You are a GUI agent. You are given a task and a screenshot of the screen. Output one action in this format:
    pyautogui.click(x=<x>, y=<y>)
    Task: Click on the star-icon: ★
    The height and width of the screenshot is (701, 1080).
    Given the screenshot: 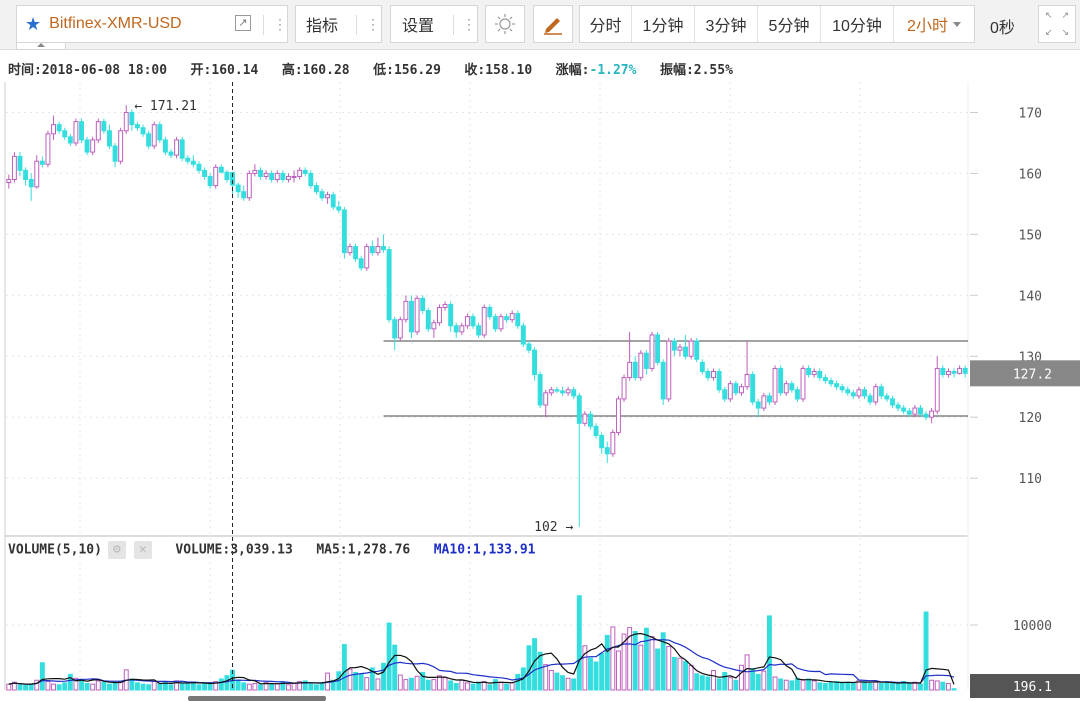 What is the action you would take?
    pyautogui.click(x=33, y=23)
    